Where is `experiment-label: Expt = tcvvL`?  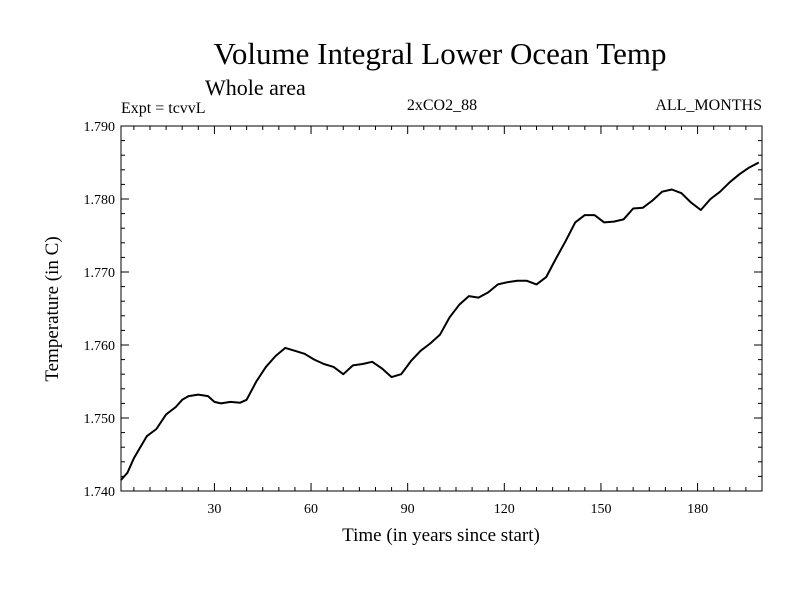 experiment-label: Expt = tcvvL is located at coordinates (163, 108).